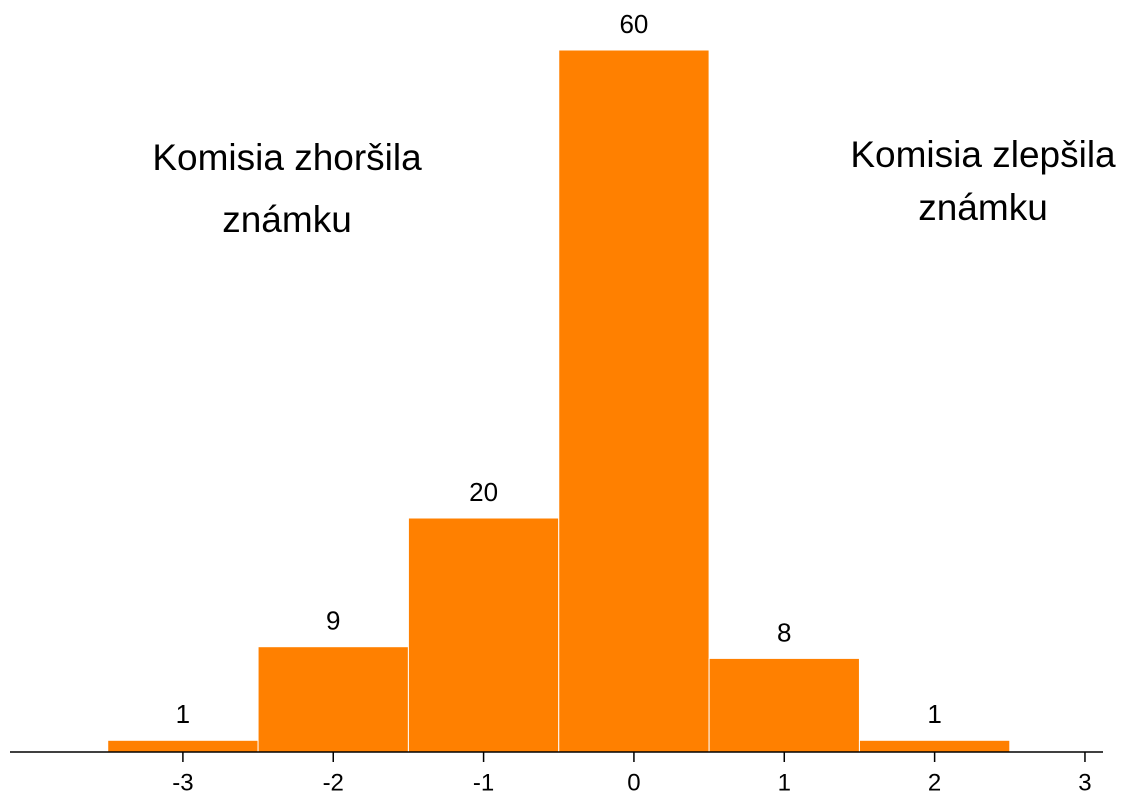  Describe the element at coordinates (333, 621) in the screenshot. I see `value-label: 9` at that location.